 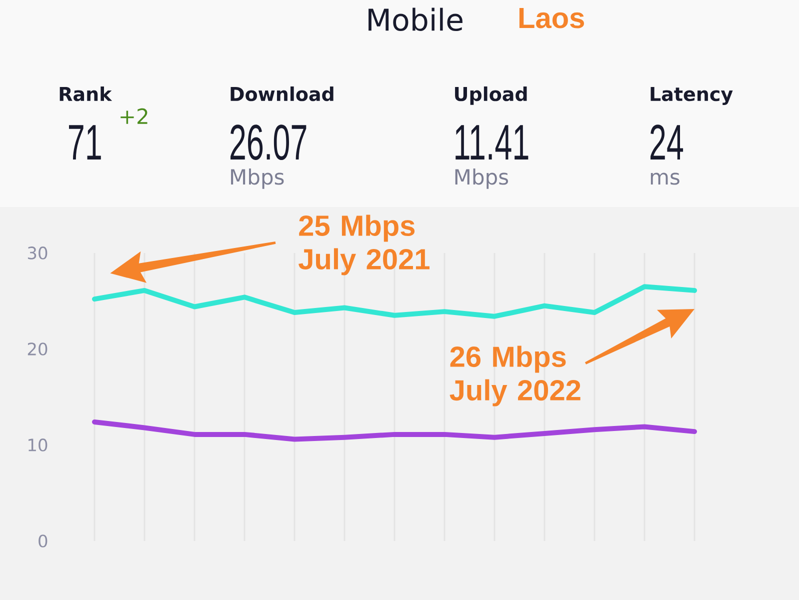 I want to click on text: +2, so click(x=134, y=116).